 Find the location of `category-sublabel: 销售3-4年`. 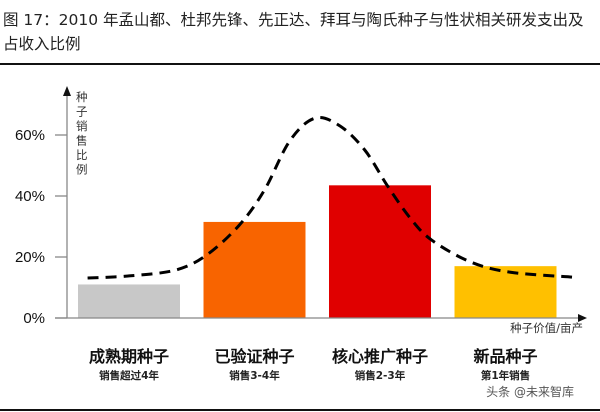

category-sublabel: 销售3-4年 is located at coordinates (254, 375).